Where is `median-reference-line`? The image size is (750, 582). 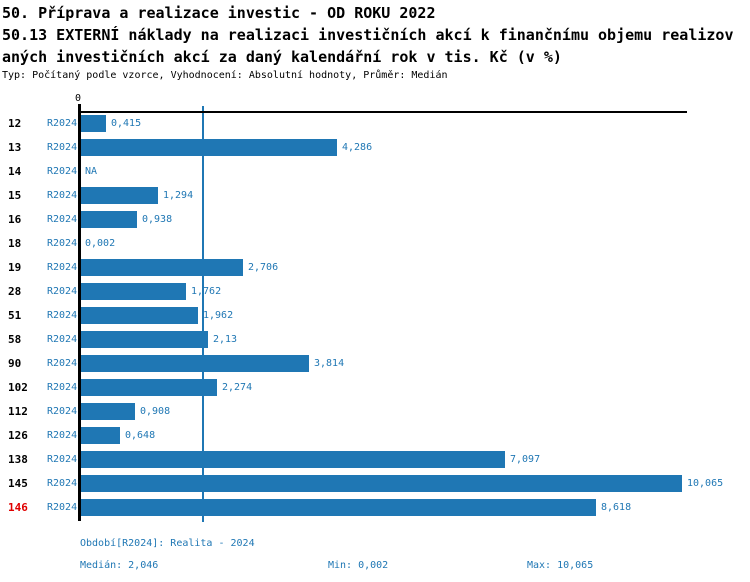
median-reference-line is located at coordinates (203, 314).